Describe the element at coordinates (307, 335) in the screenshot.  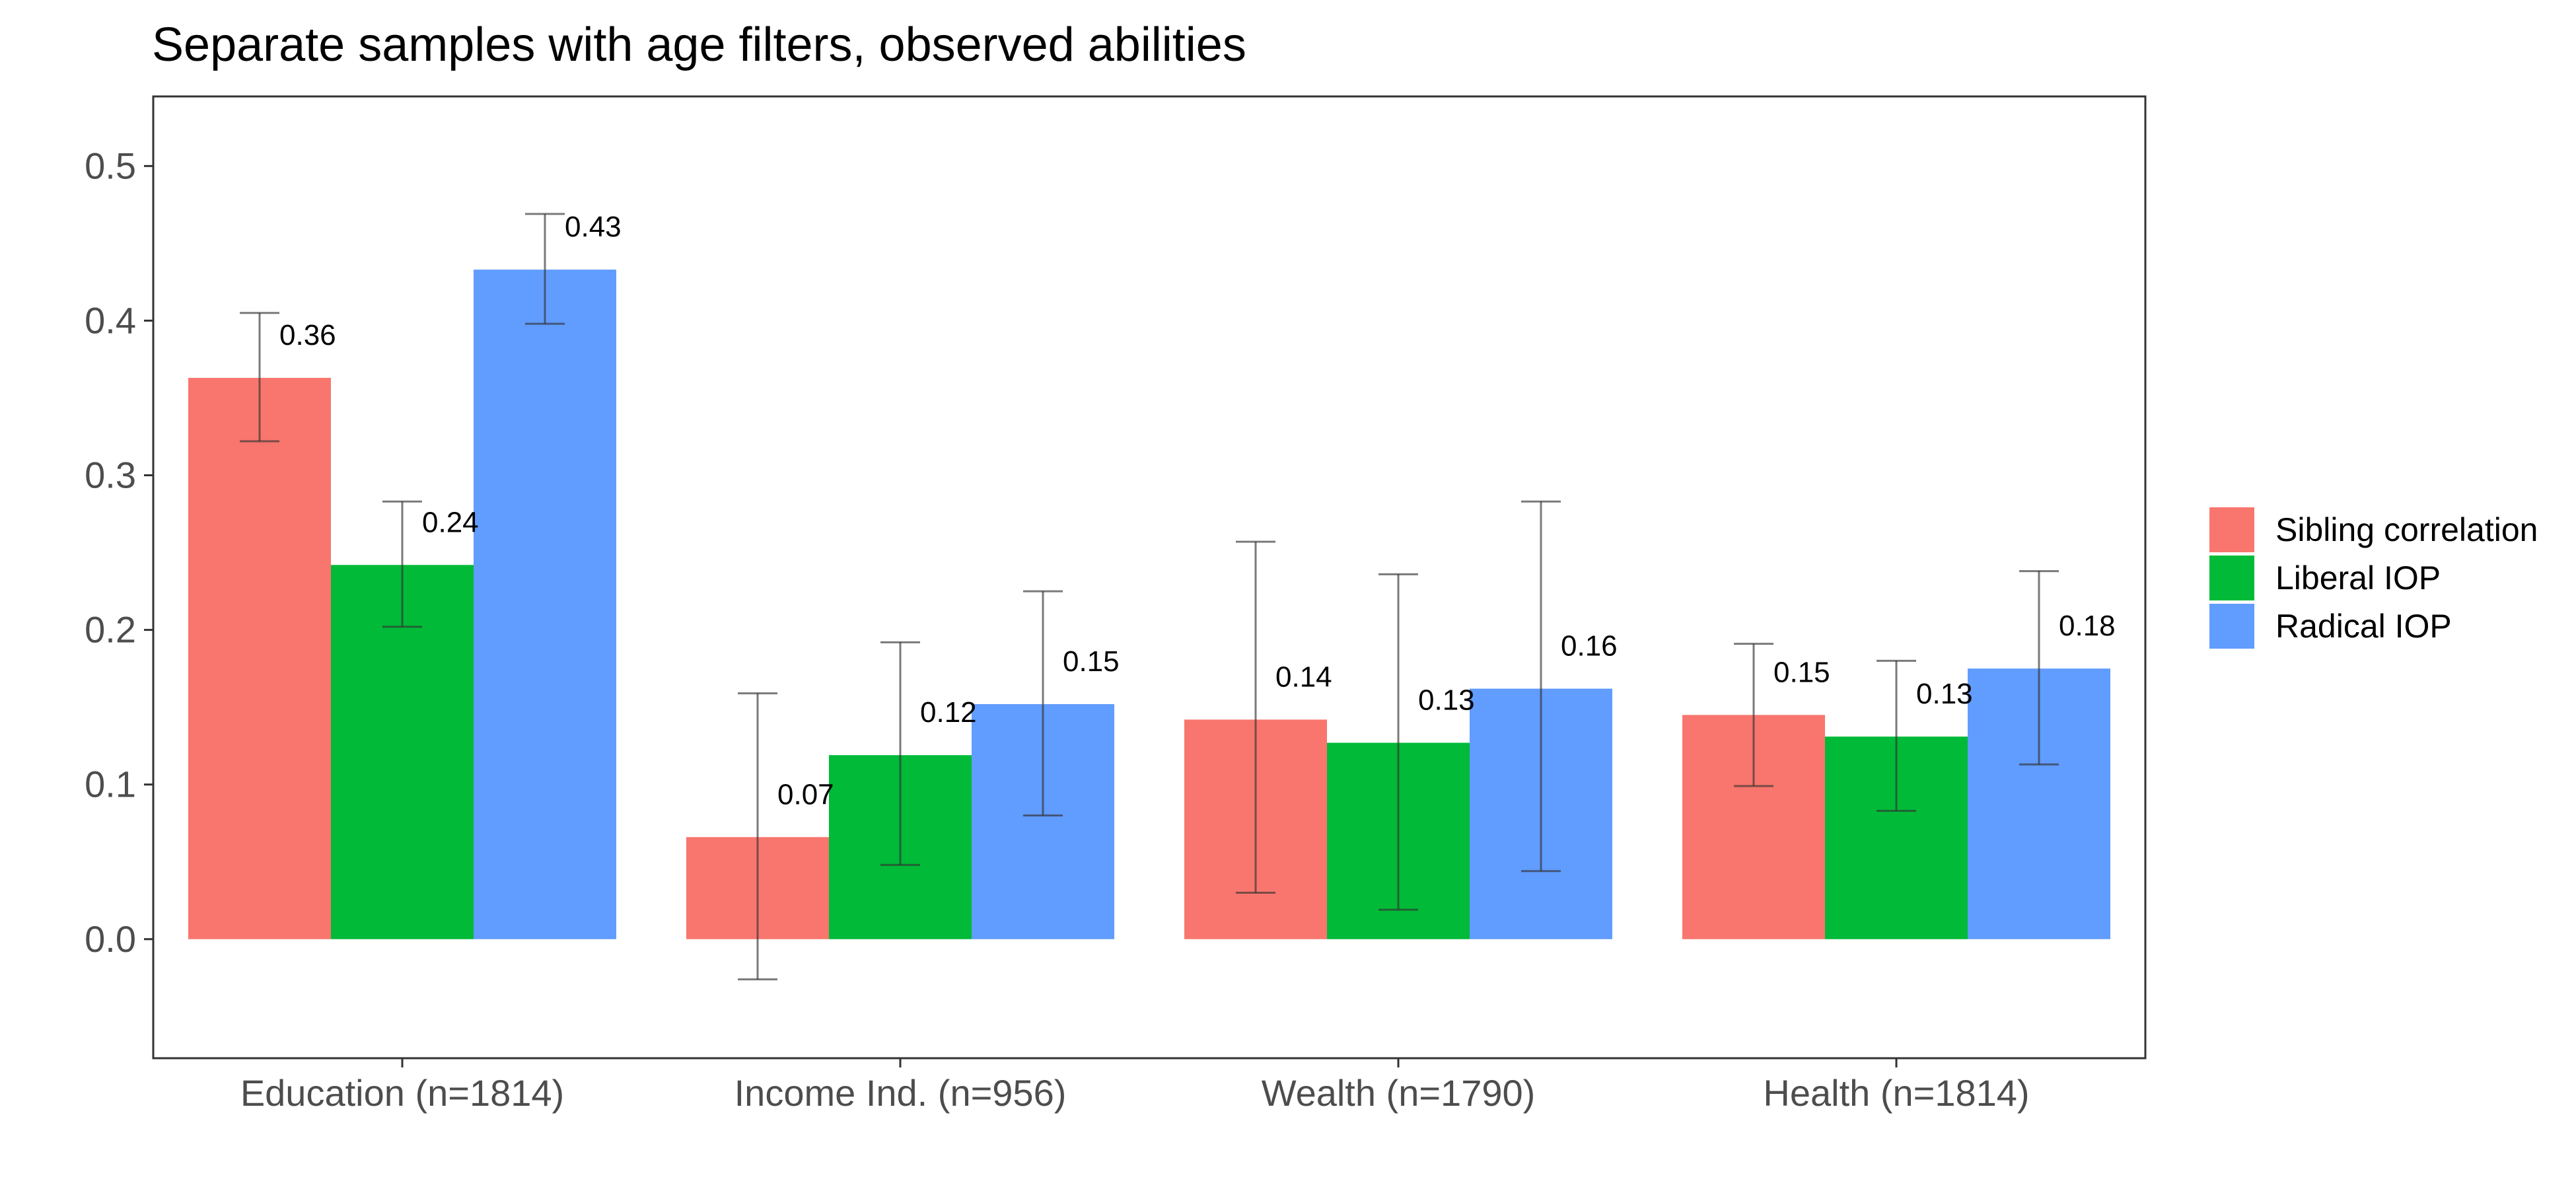
I see `data-label: 0.36` at that location.